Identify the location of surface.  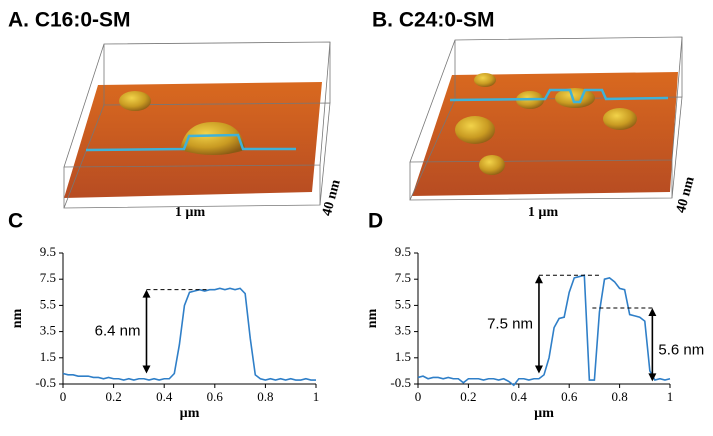
(545, 134).